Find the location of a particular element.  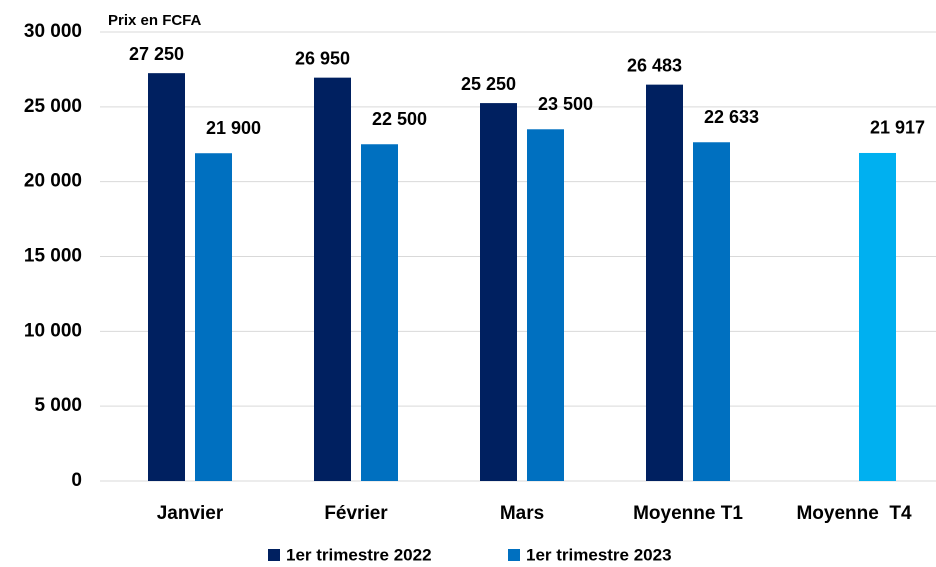

y-axis-label: Prix en FCFA is located at coordinates (155, 20).